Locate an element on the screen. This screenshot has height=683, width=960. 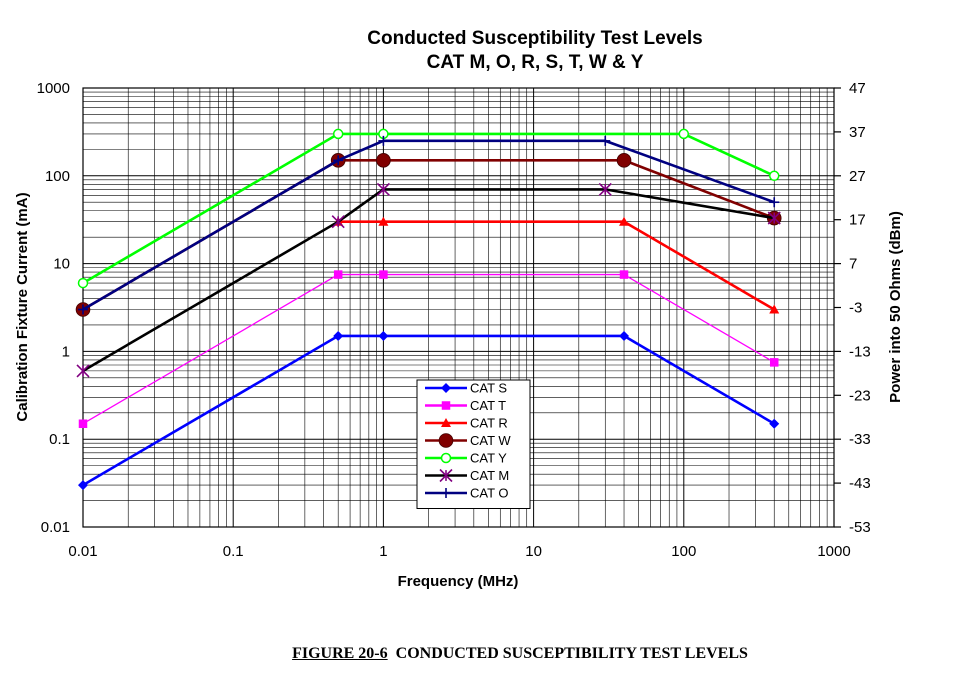
y-tick-label: 0.01 is located at coordinates (55, 527).